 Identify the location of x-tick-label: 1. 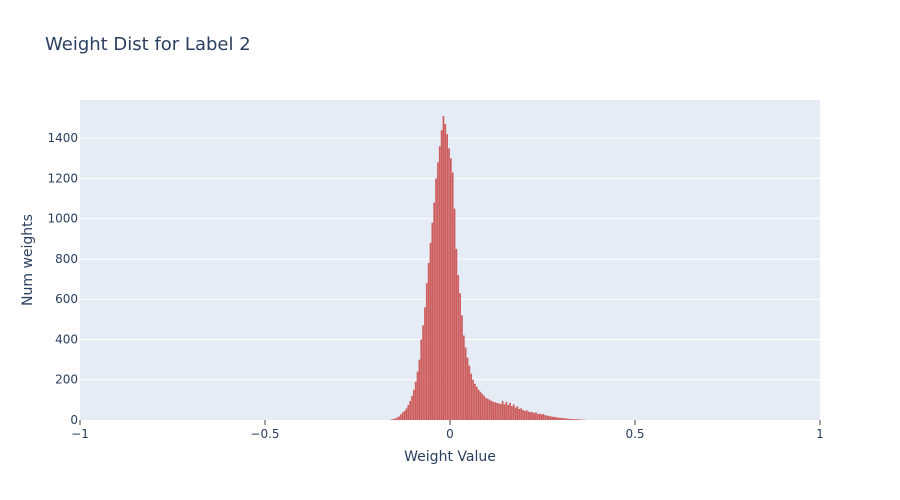
(820, 434).